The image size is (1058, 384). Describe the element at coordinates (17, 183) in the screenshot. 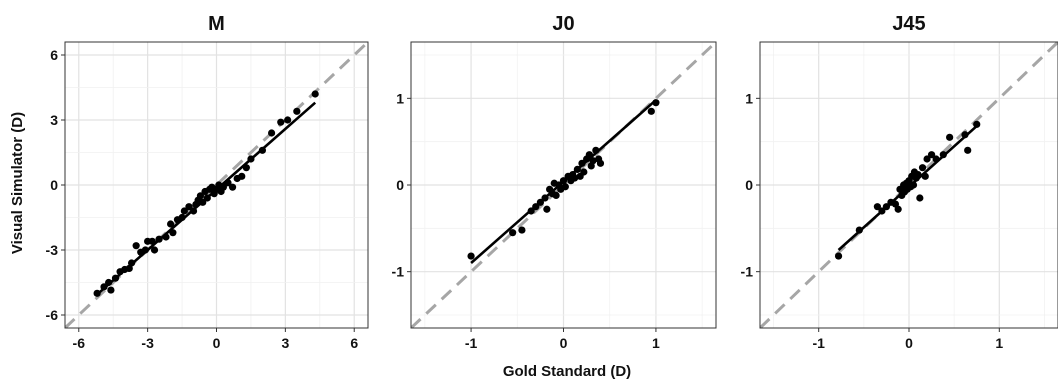

I see `y-axis-label: Visual Simulator (D)` at that location.